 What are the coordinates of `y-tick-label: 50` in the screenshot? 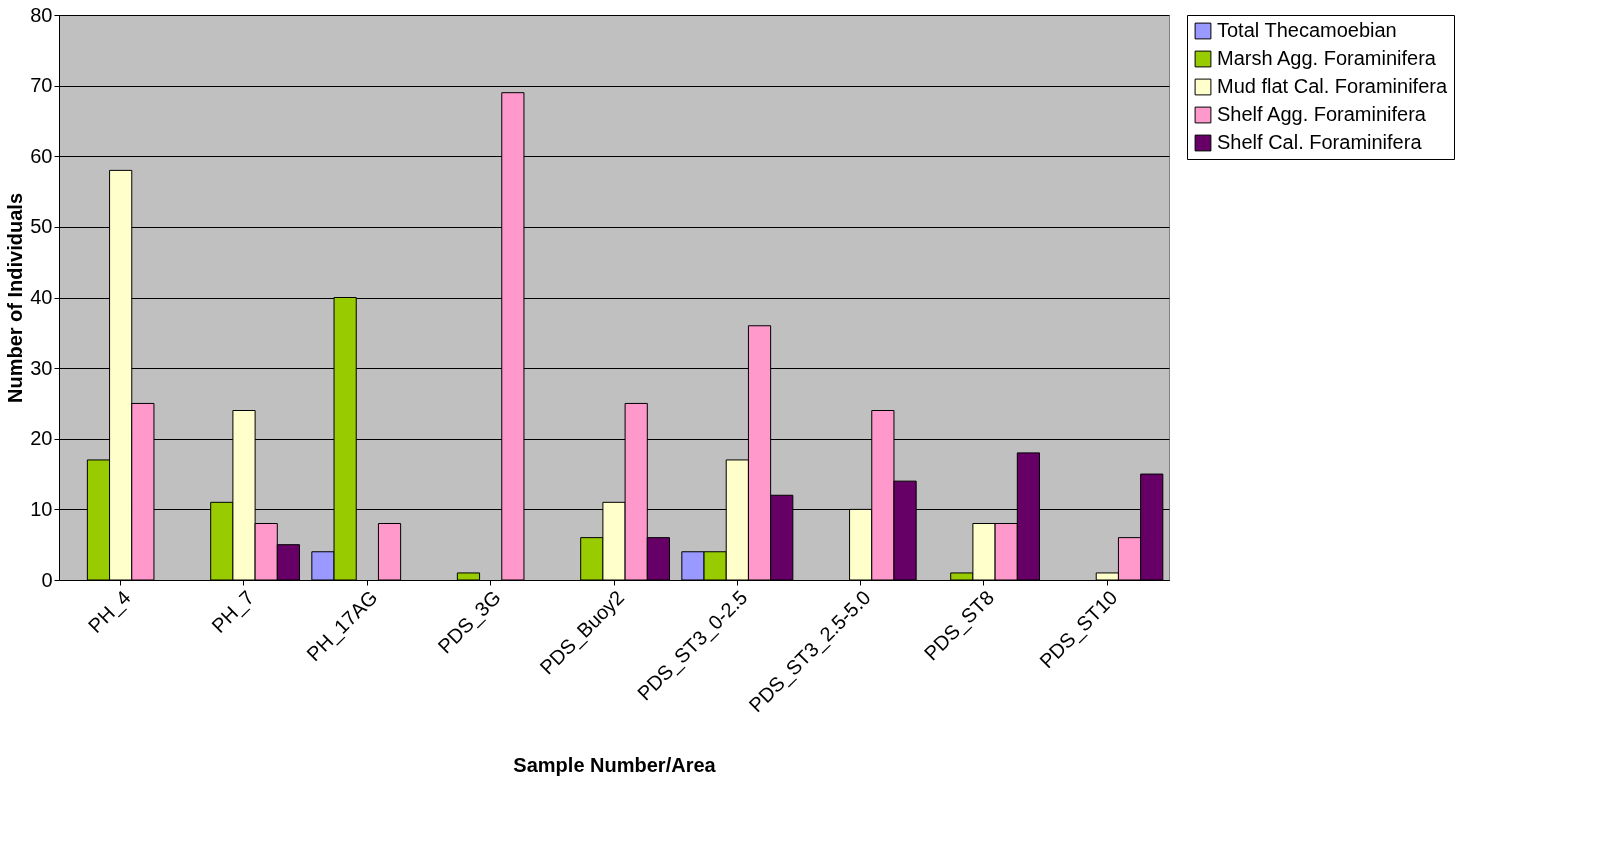 It's located at (41, 226).